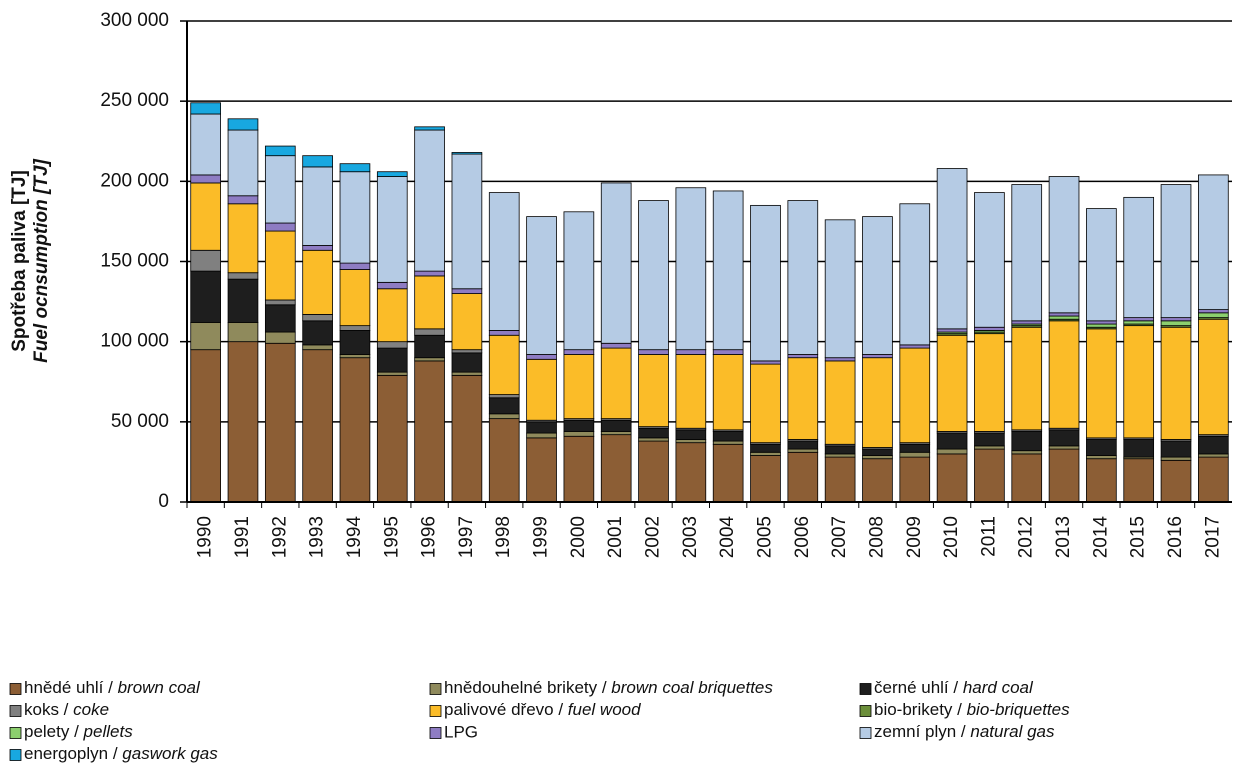 The width and height of the screenshot is (1234, 772). I want to click on x-tick-label: 2015, so click(1138, 537).